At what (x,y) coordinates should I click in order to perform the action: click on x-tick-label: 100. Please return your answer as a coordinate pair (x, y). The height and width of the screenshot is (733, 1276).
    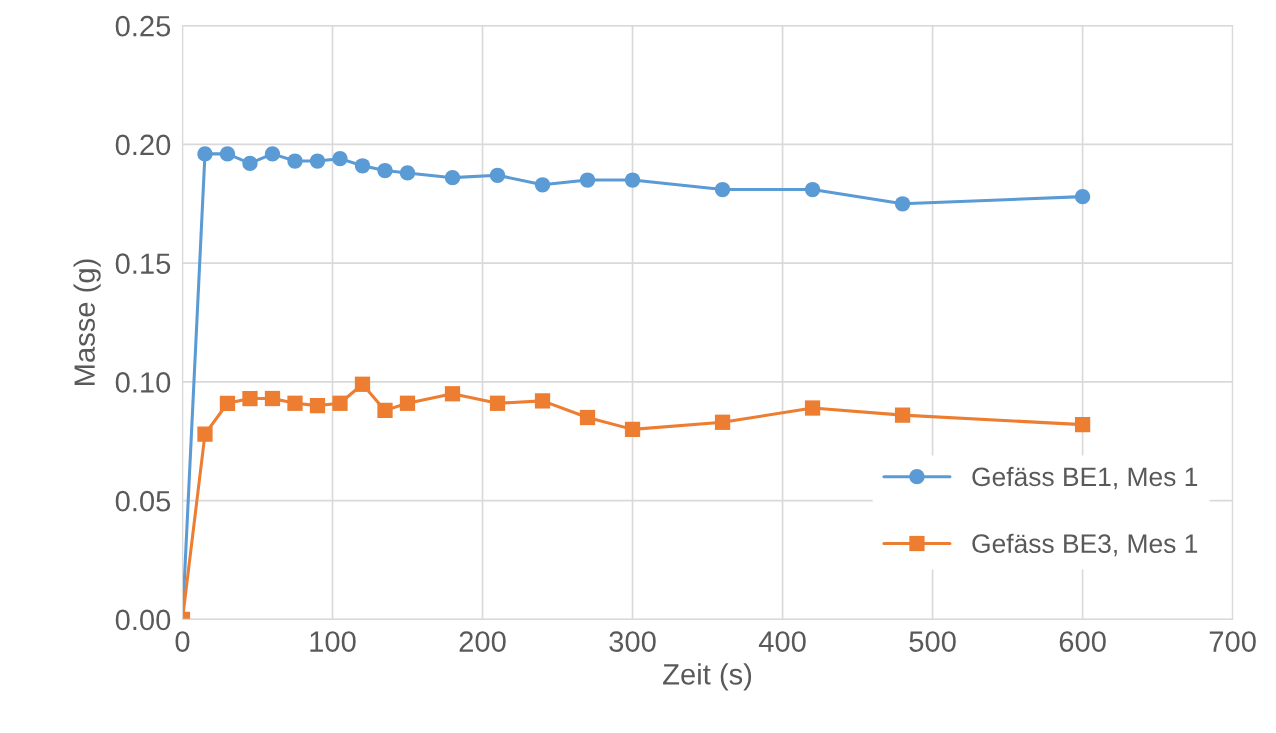
    Looking at the image, I should click on (333, 641).